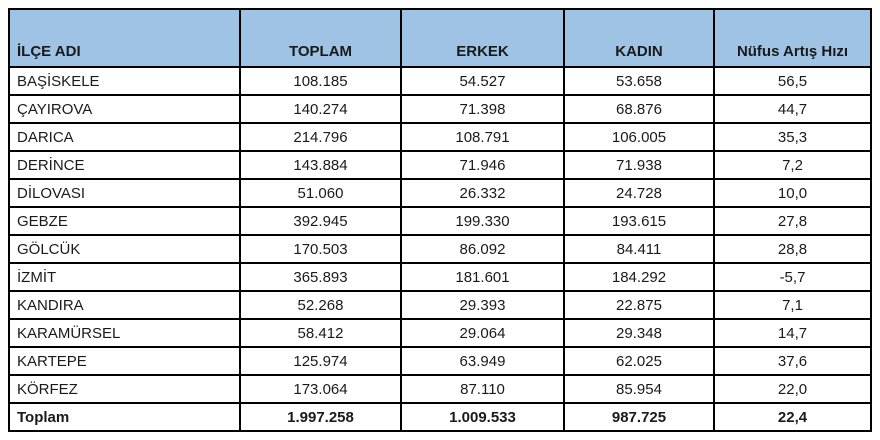 This screenshot has height=440, width=880. I want to click on district-name-cell: KANDIRA, so click(124, 305).